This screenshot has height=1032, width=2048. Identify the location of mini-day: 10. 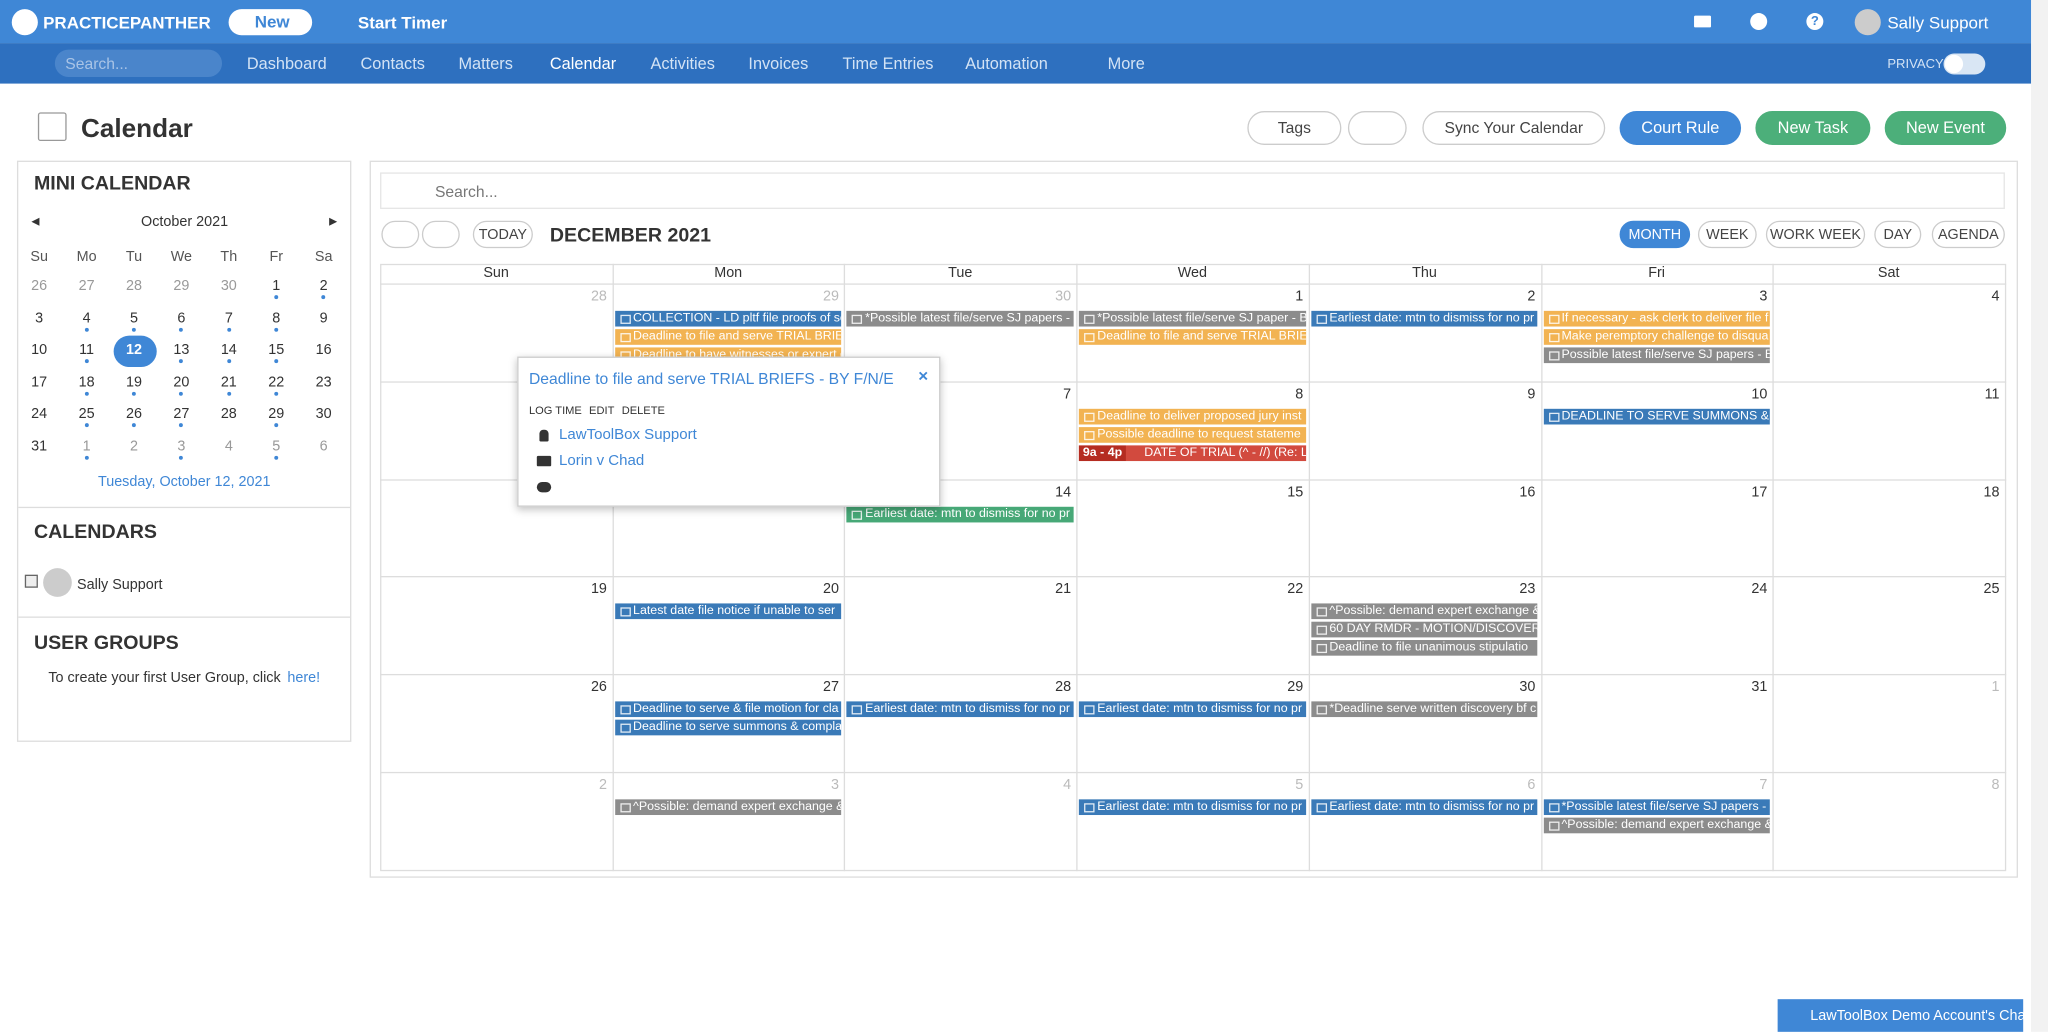
(39, 350).